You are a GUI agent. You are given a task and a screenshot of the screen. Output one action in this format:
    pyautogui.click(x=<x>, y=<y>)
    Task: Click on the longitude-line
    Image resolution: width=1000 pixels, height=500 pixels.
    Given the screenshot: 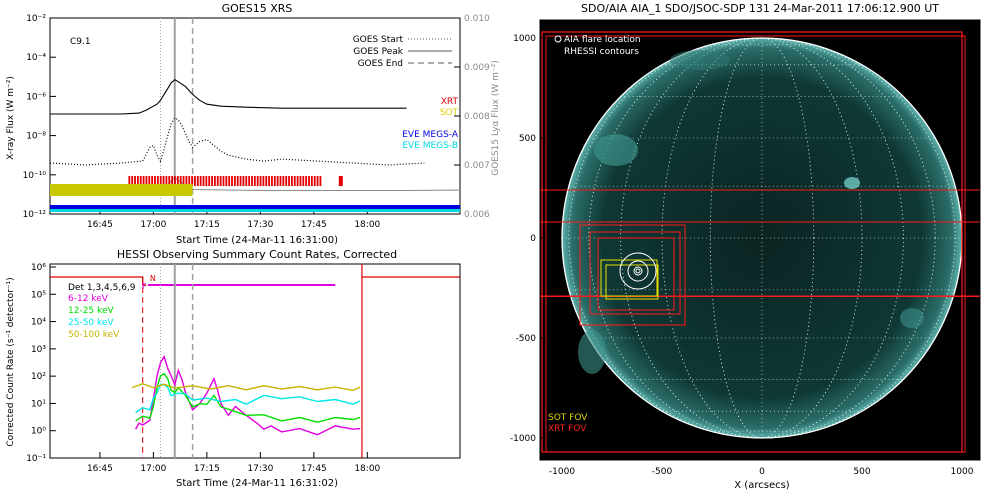 What is the action you would take?
    pyautogui.click(x=762, y=238)
    